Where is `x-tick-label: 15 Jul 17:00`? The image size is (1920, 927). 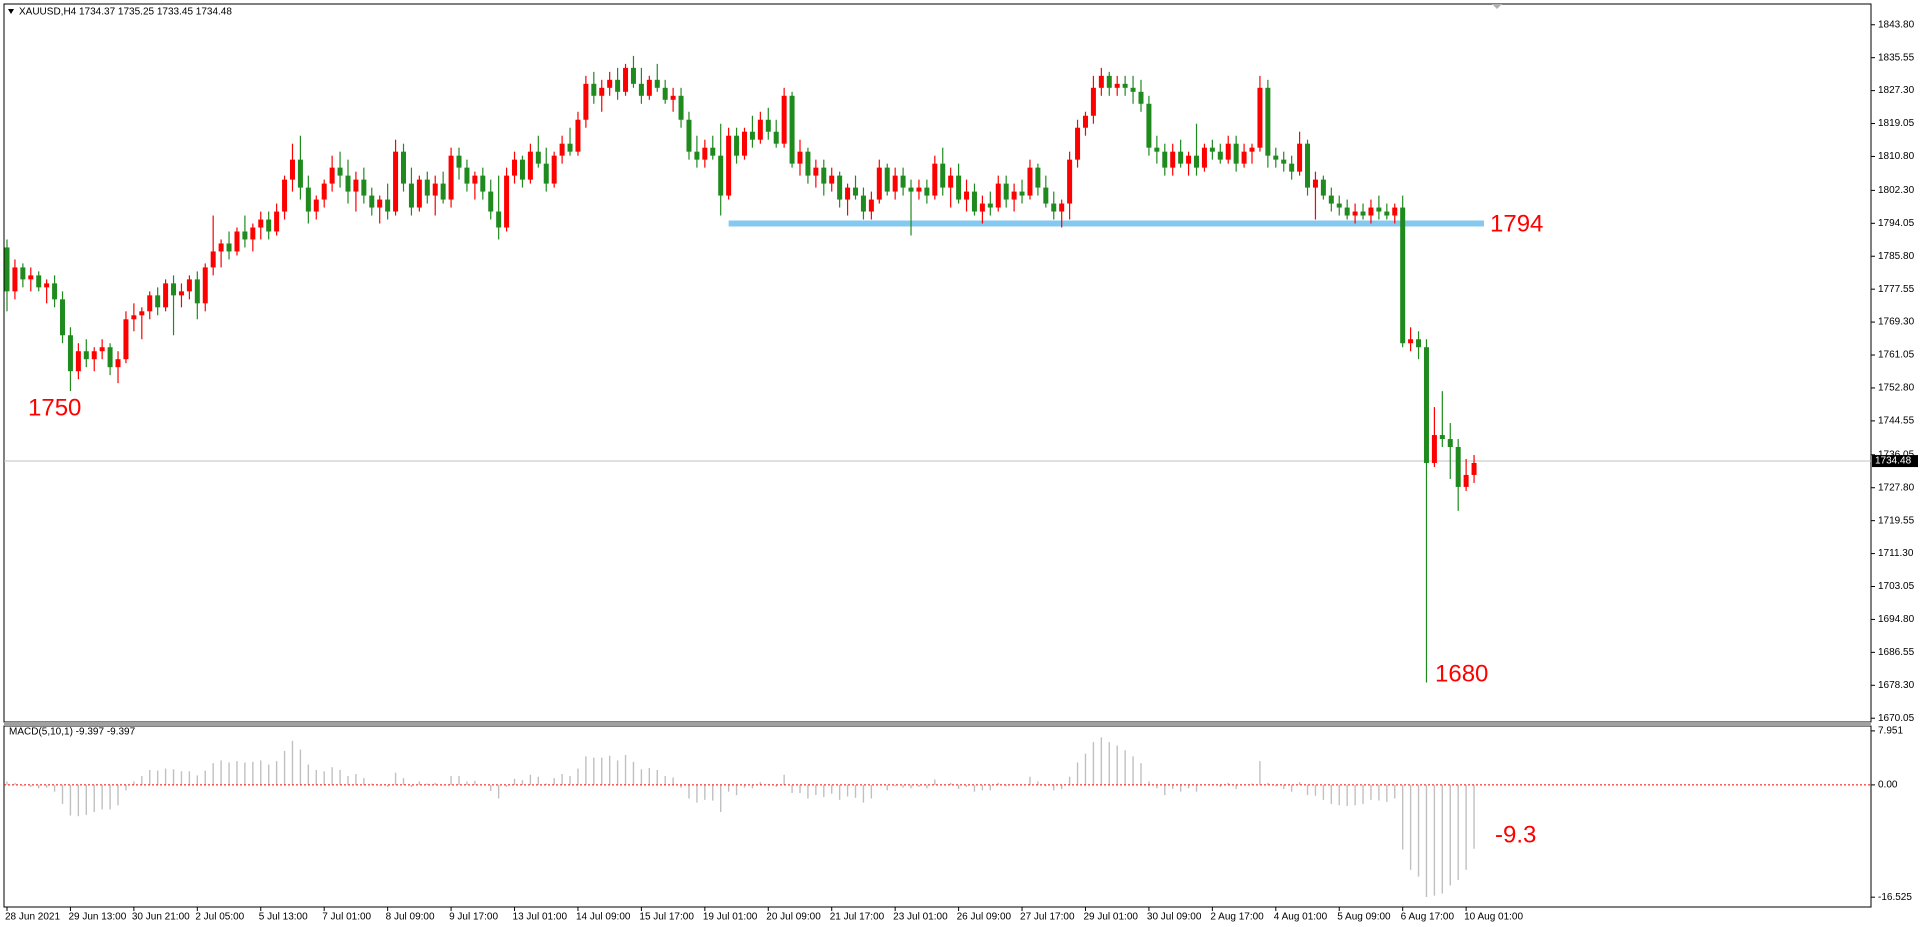 x-tick-label: 15 Jul 17:00 is located at coordinates (666, 917).